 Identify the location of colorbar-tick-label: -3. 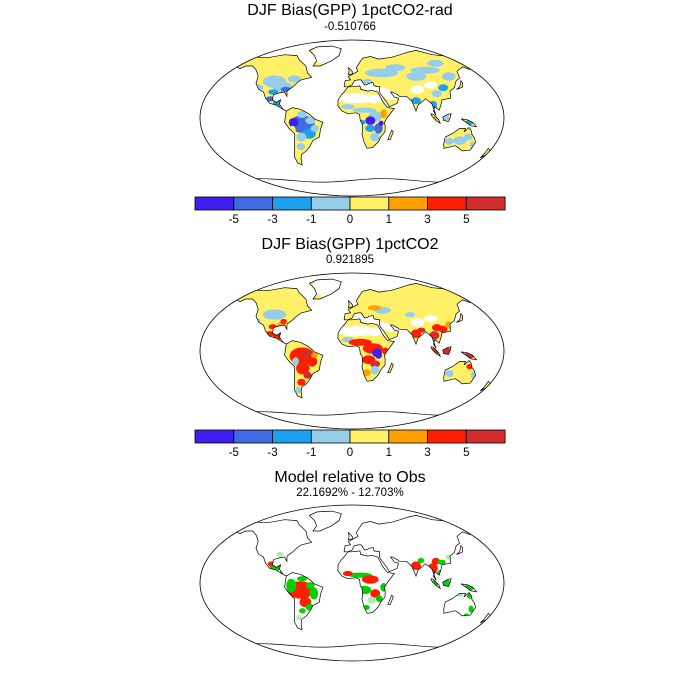
(272, 219).